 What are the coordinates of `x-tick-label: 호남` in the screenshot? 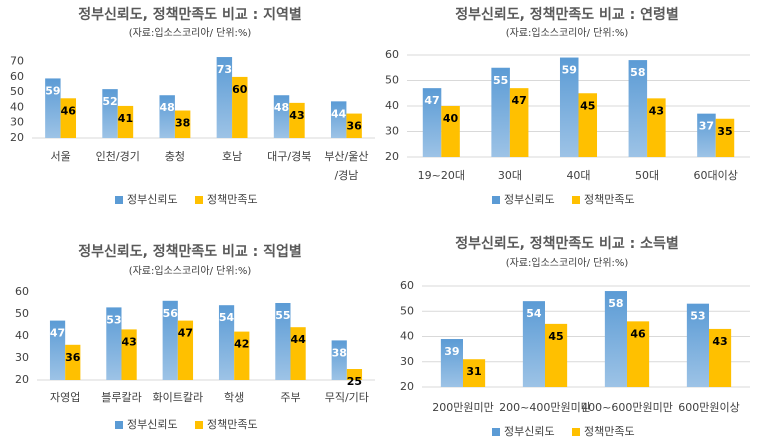 It's located at (232, 156).